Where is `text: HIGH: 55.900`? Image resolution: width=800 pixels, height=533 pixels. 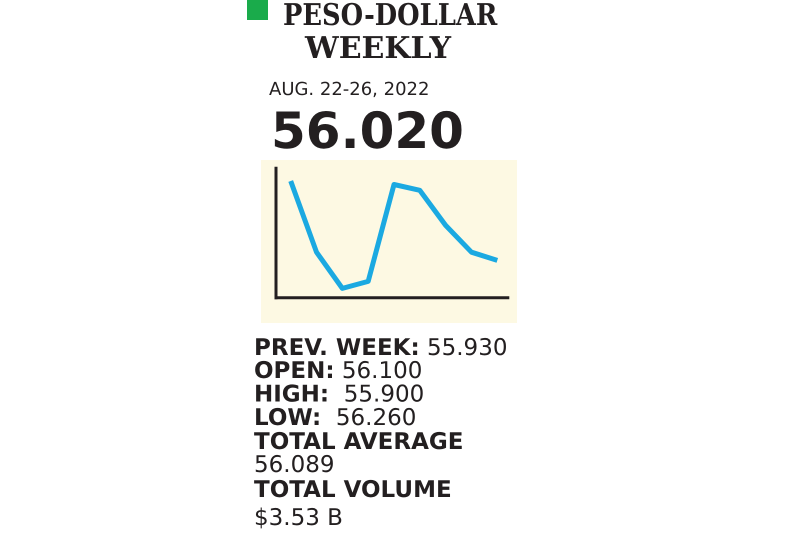
text: HIGH: 55.900 is located at coordinates (339, 395).